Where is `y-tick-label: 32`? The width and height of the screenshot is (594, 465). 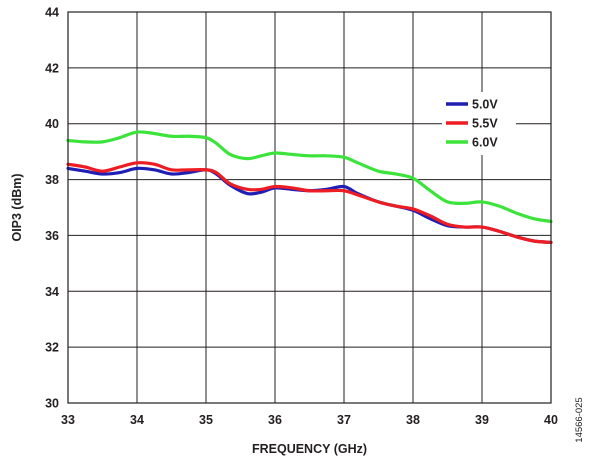 y-tick-label: 32 is located at coordinates (52, 348).